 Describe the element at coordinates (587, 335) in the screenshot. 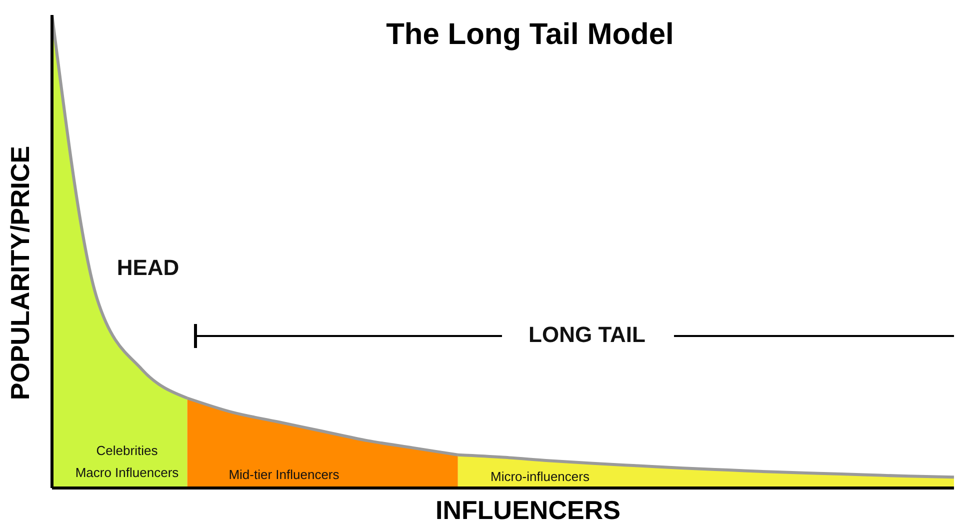

I see `annotation: LONG TAIL` at that location.